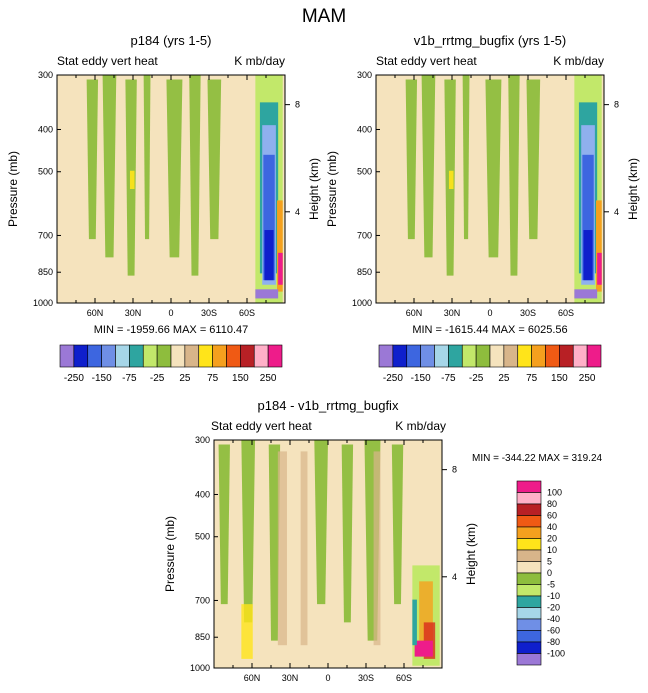  I want to click on colorbar-label: 60, so click(552, 516).